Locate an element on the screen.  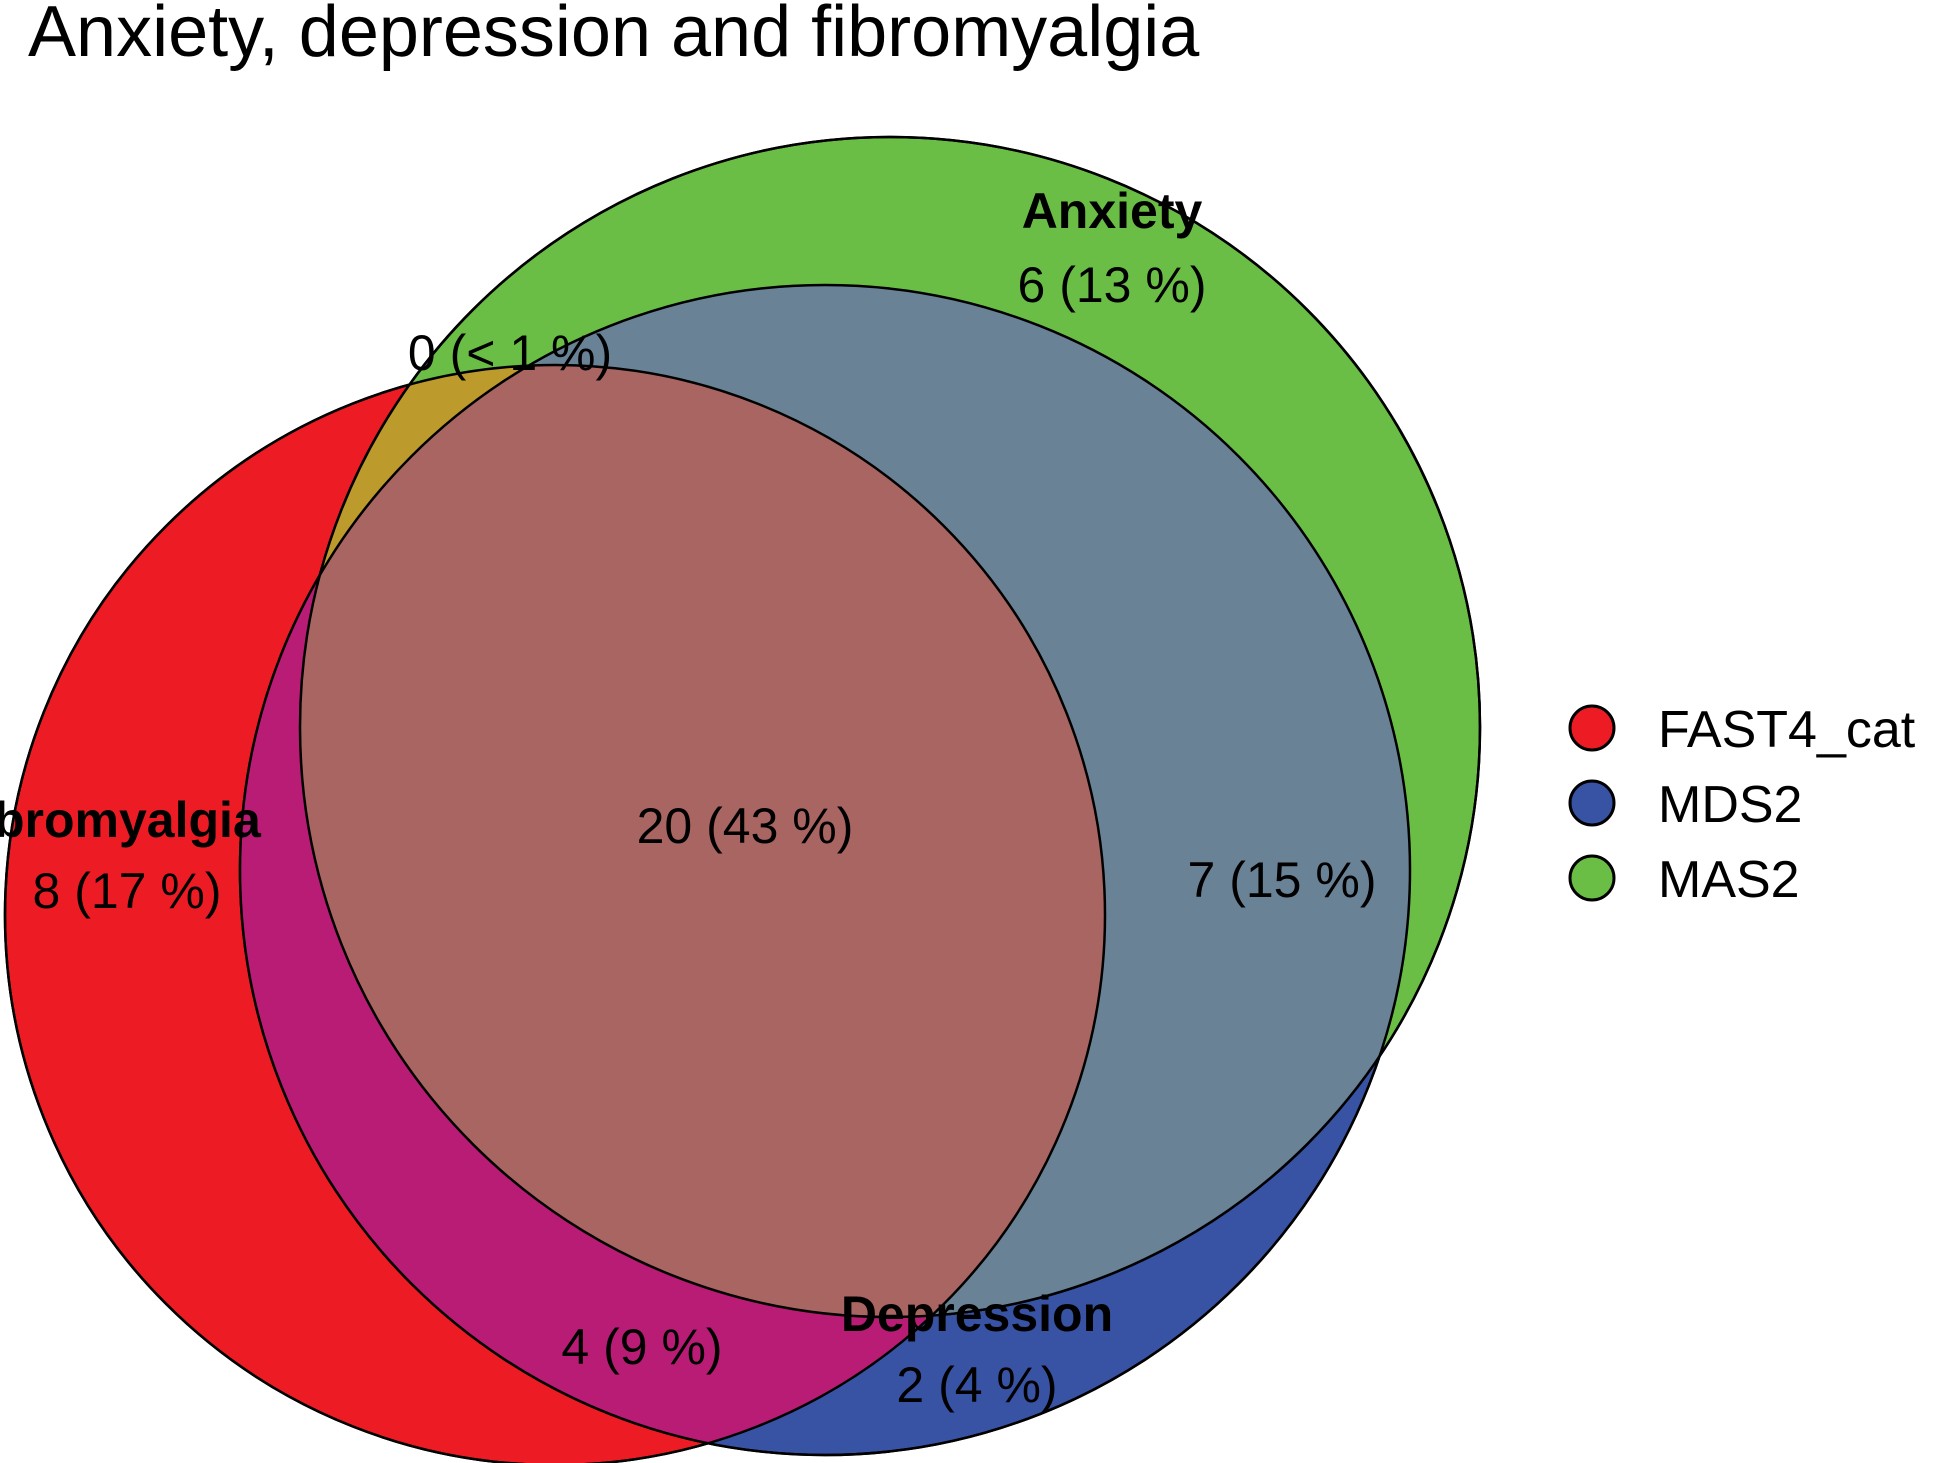
depression-set-name: Depression is located at coordinates (977, 1314).